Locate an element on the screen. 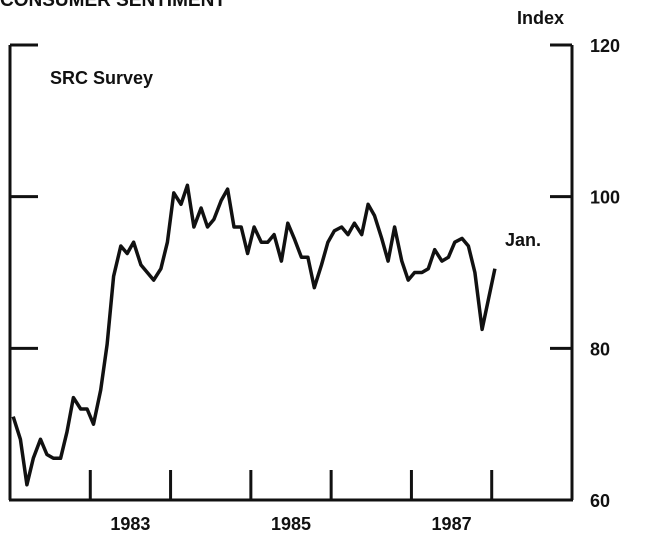  y-tick-label: 80 is located at coordinates (600, 349).